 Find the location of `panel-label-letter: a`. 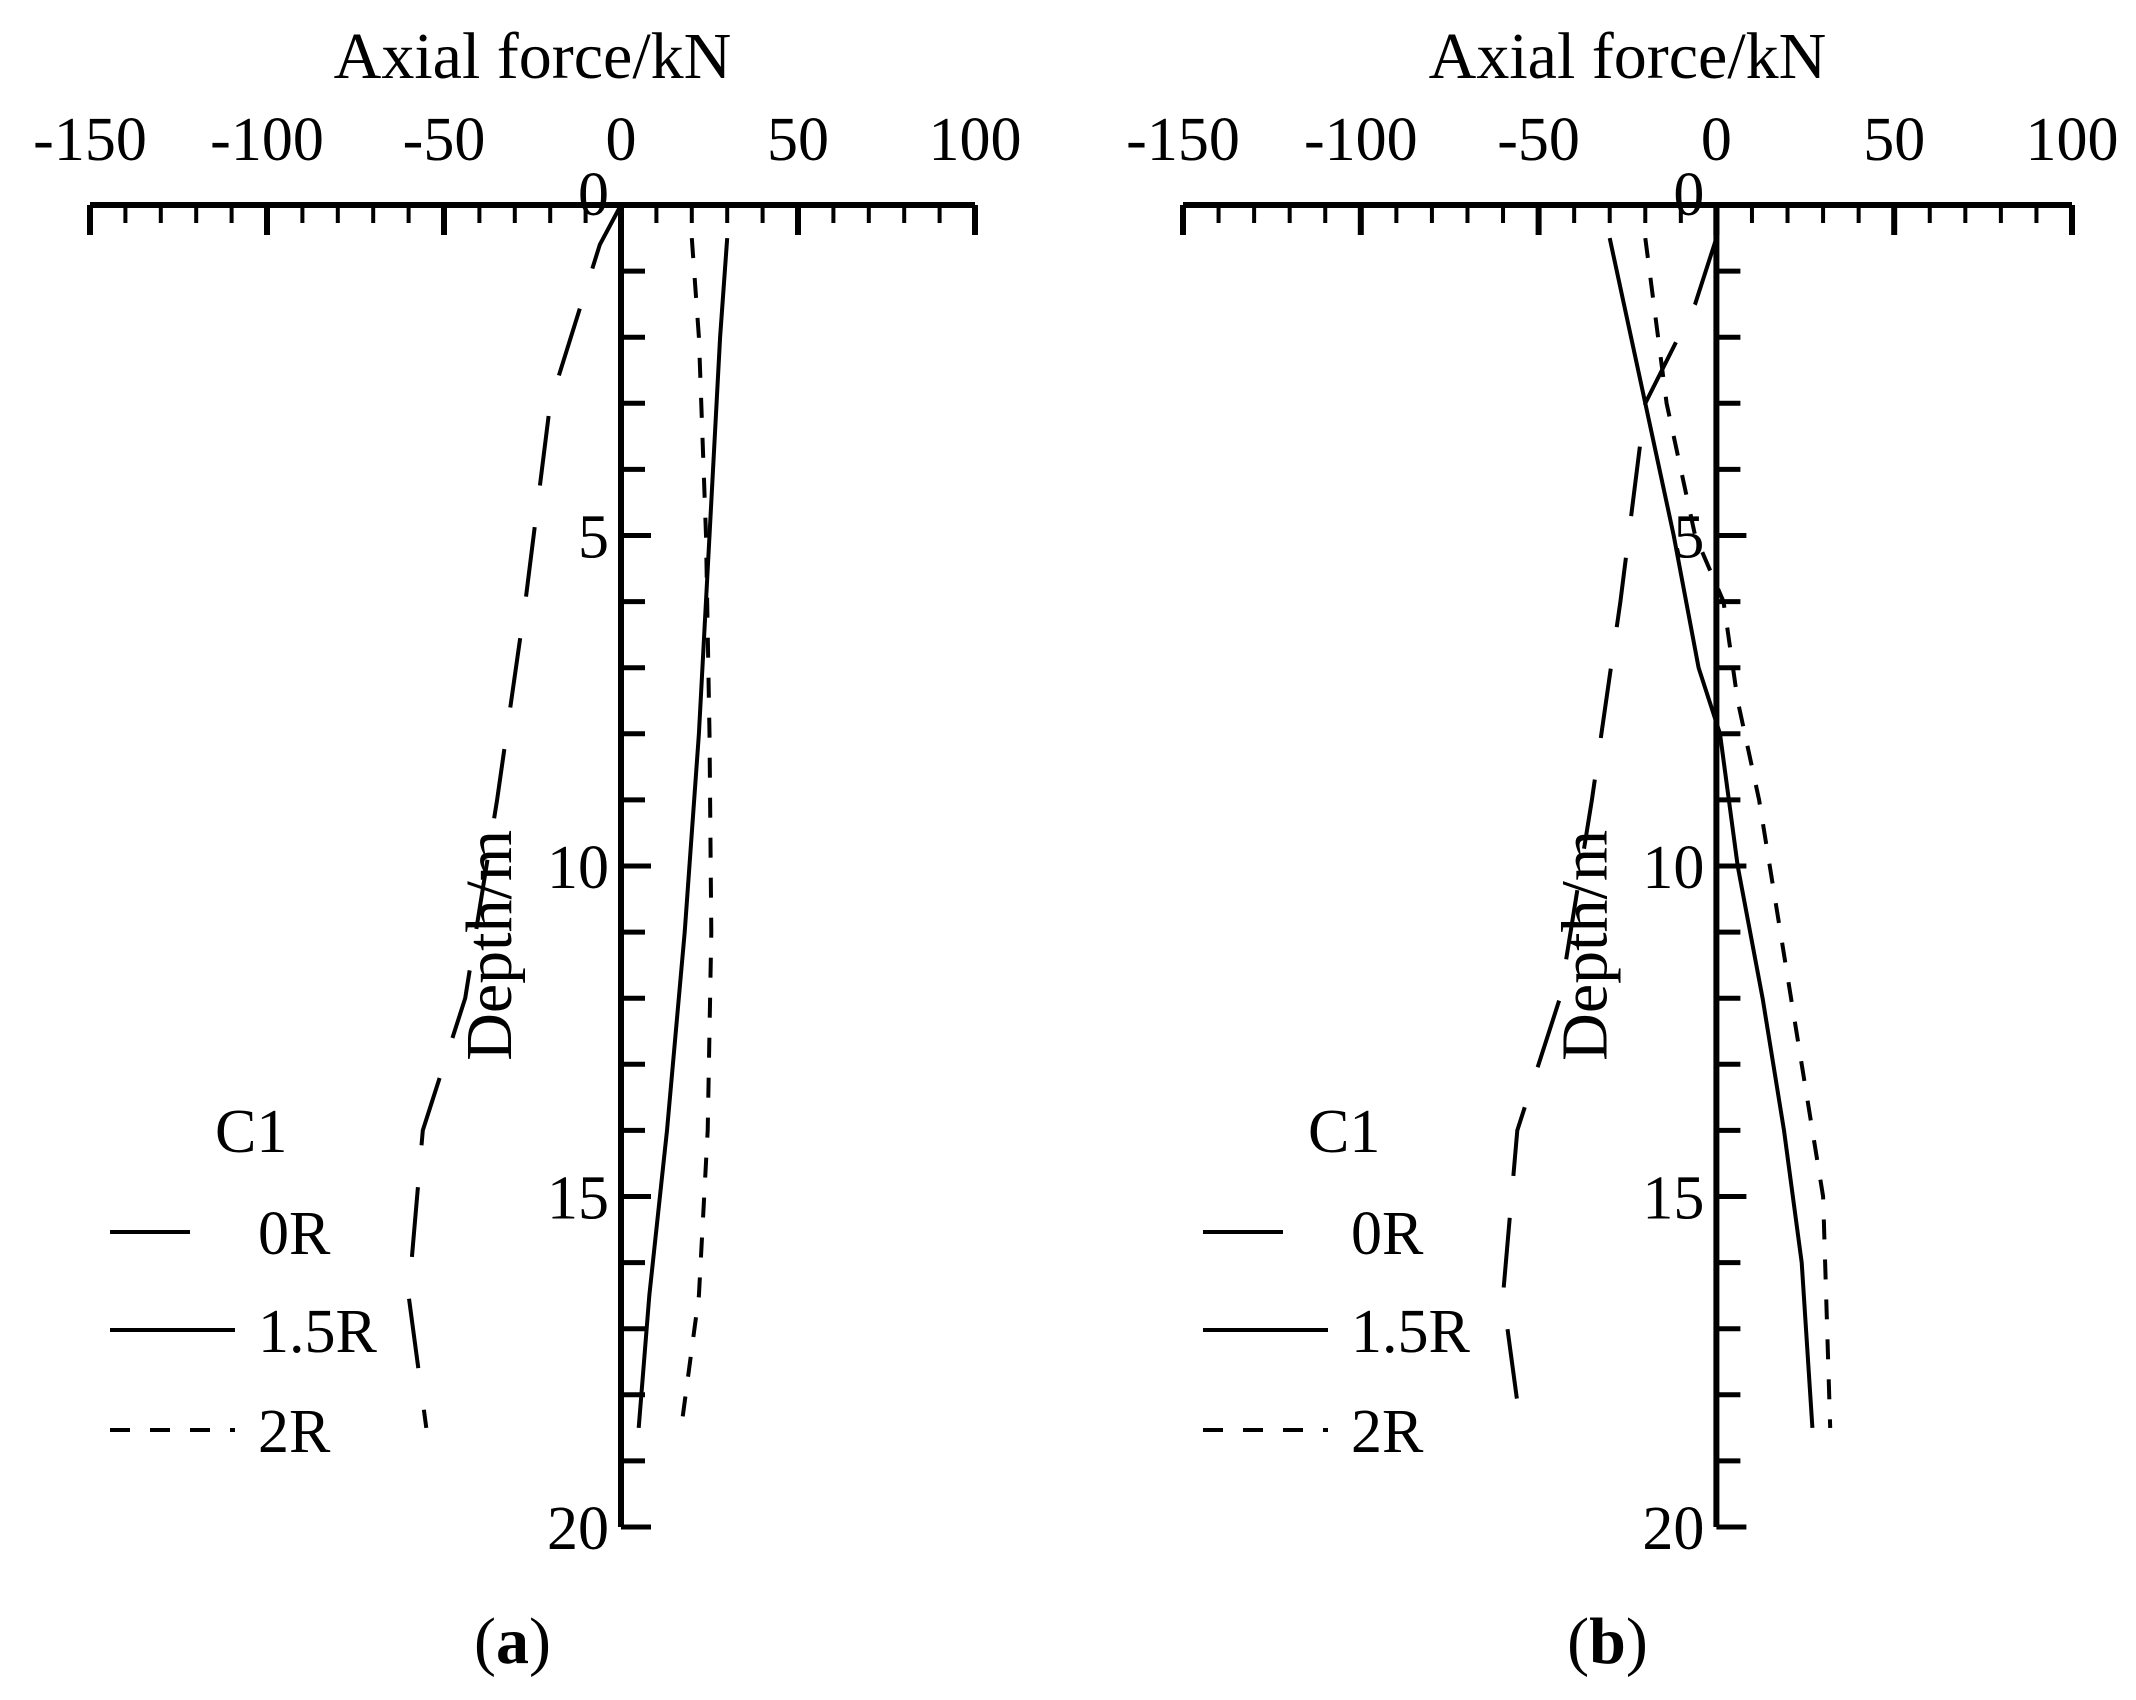

panel-label-letter: a is located at coordinates (512, 1641).